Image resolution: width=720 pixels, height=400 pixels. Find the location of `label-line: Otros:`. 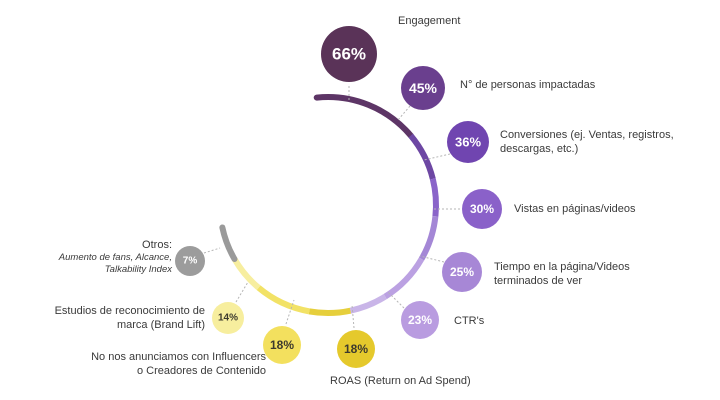

label-line: Otros: is located at coordinates (157, 245).